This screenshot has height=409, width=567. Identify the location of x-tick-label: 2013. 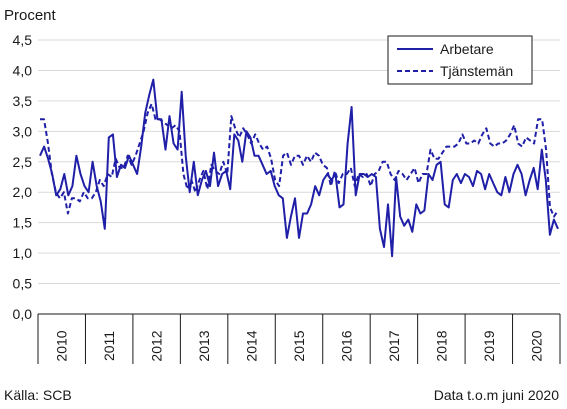
(204, 345).